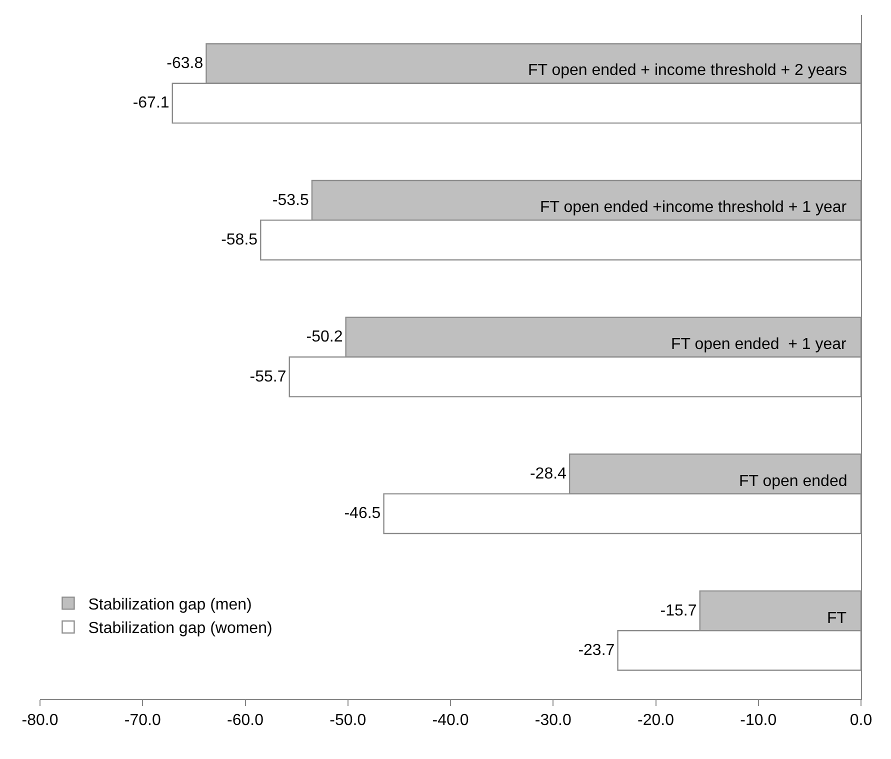 The image size is (891, 759). What do you see at coordinates (40, 721) in the screenshot?
I see `x-tick-label: -80.0` at bounding box center [40, 721].